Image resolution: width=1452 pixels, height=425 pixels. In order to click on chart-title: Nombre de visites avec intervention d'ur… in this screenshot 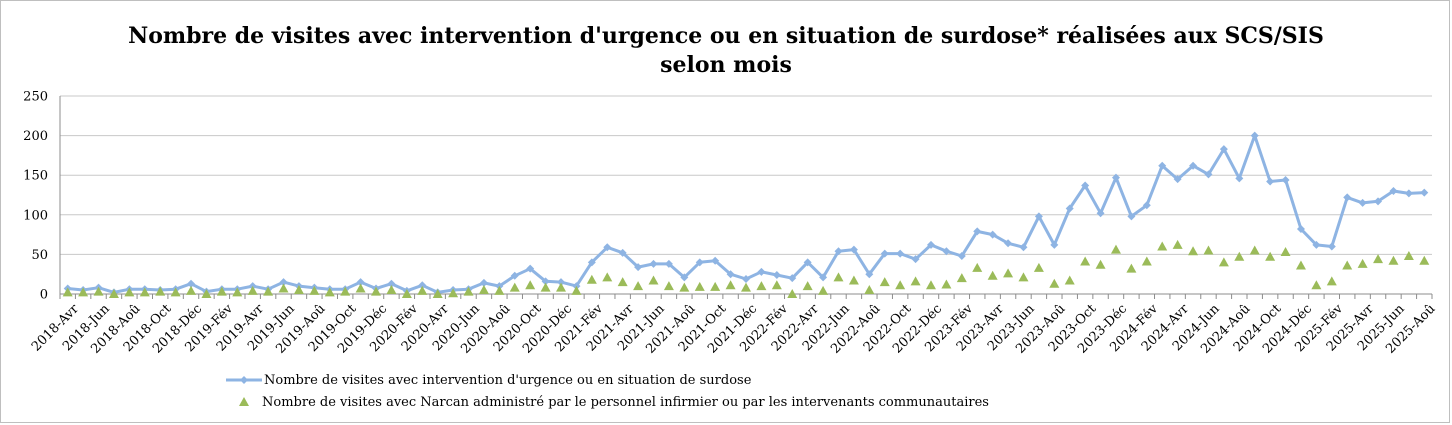, I will do `click(726, 51)`.